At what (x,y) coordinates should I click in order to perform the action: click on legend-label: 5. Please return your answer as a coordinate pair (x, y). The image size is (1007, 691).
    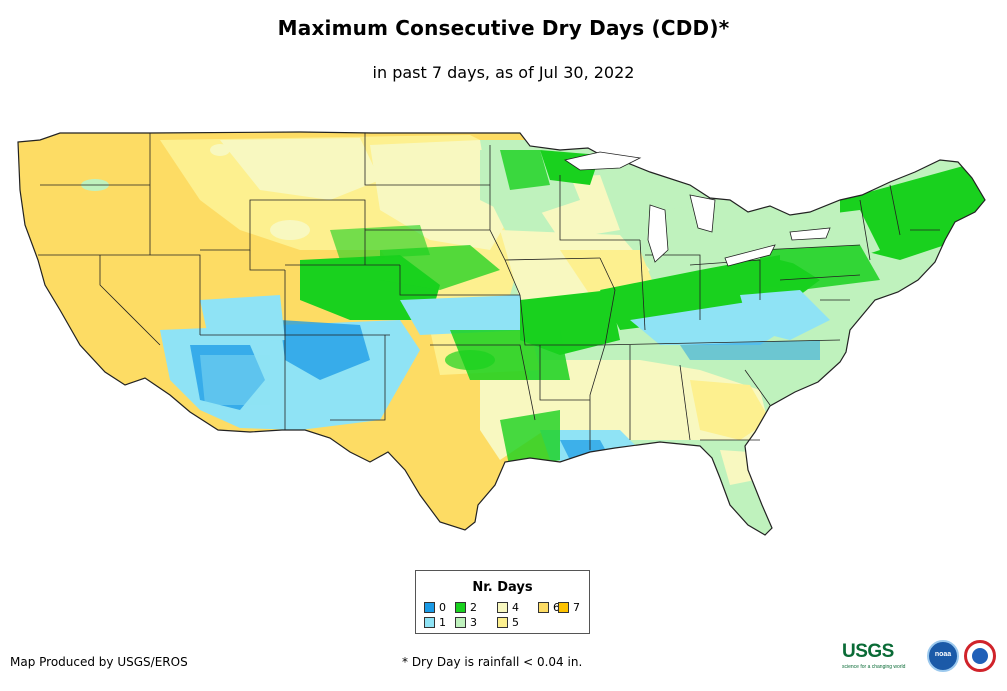
    Looking at the image, I should click on (515, 622).